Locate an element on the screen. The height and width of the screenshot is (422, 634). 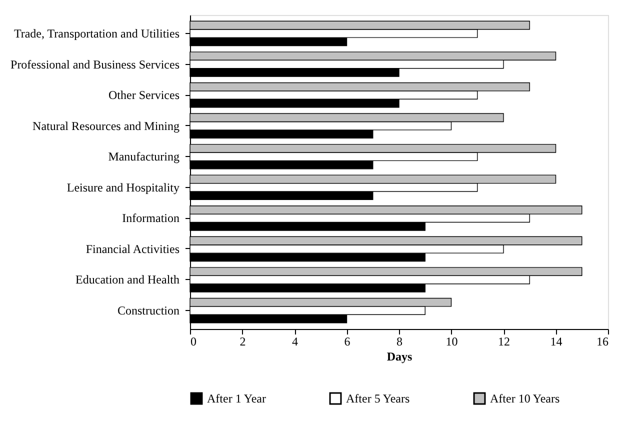
x-tick-label: 8 is located at coordinates (399, 341).